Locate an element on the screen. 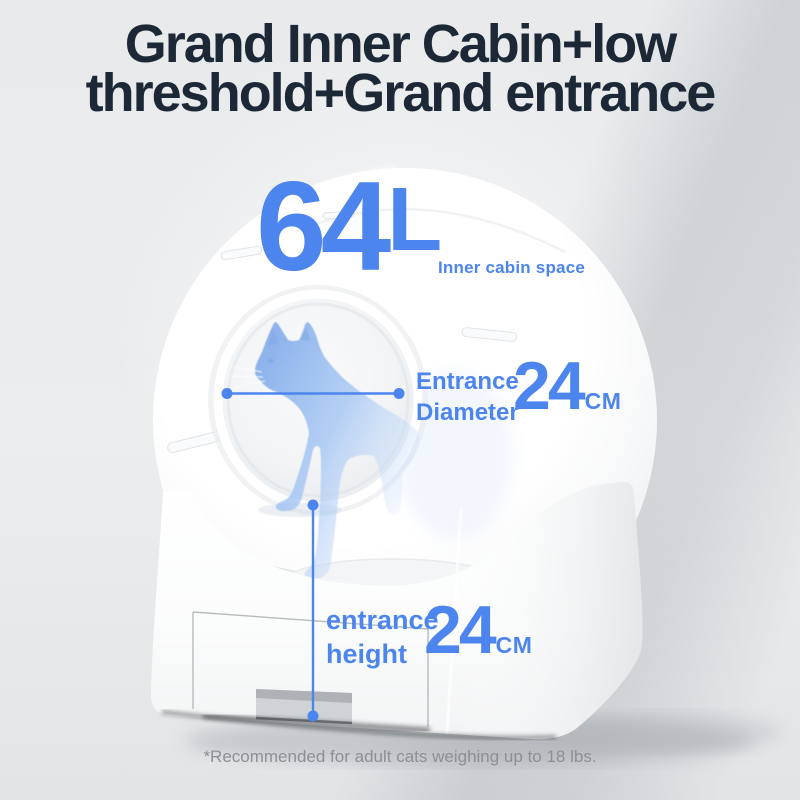 The height and width of the screenshot is (800, 800). capacity-unit: L is located at coordinates (415, 220).